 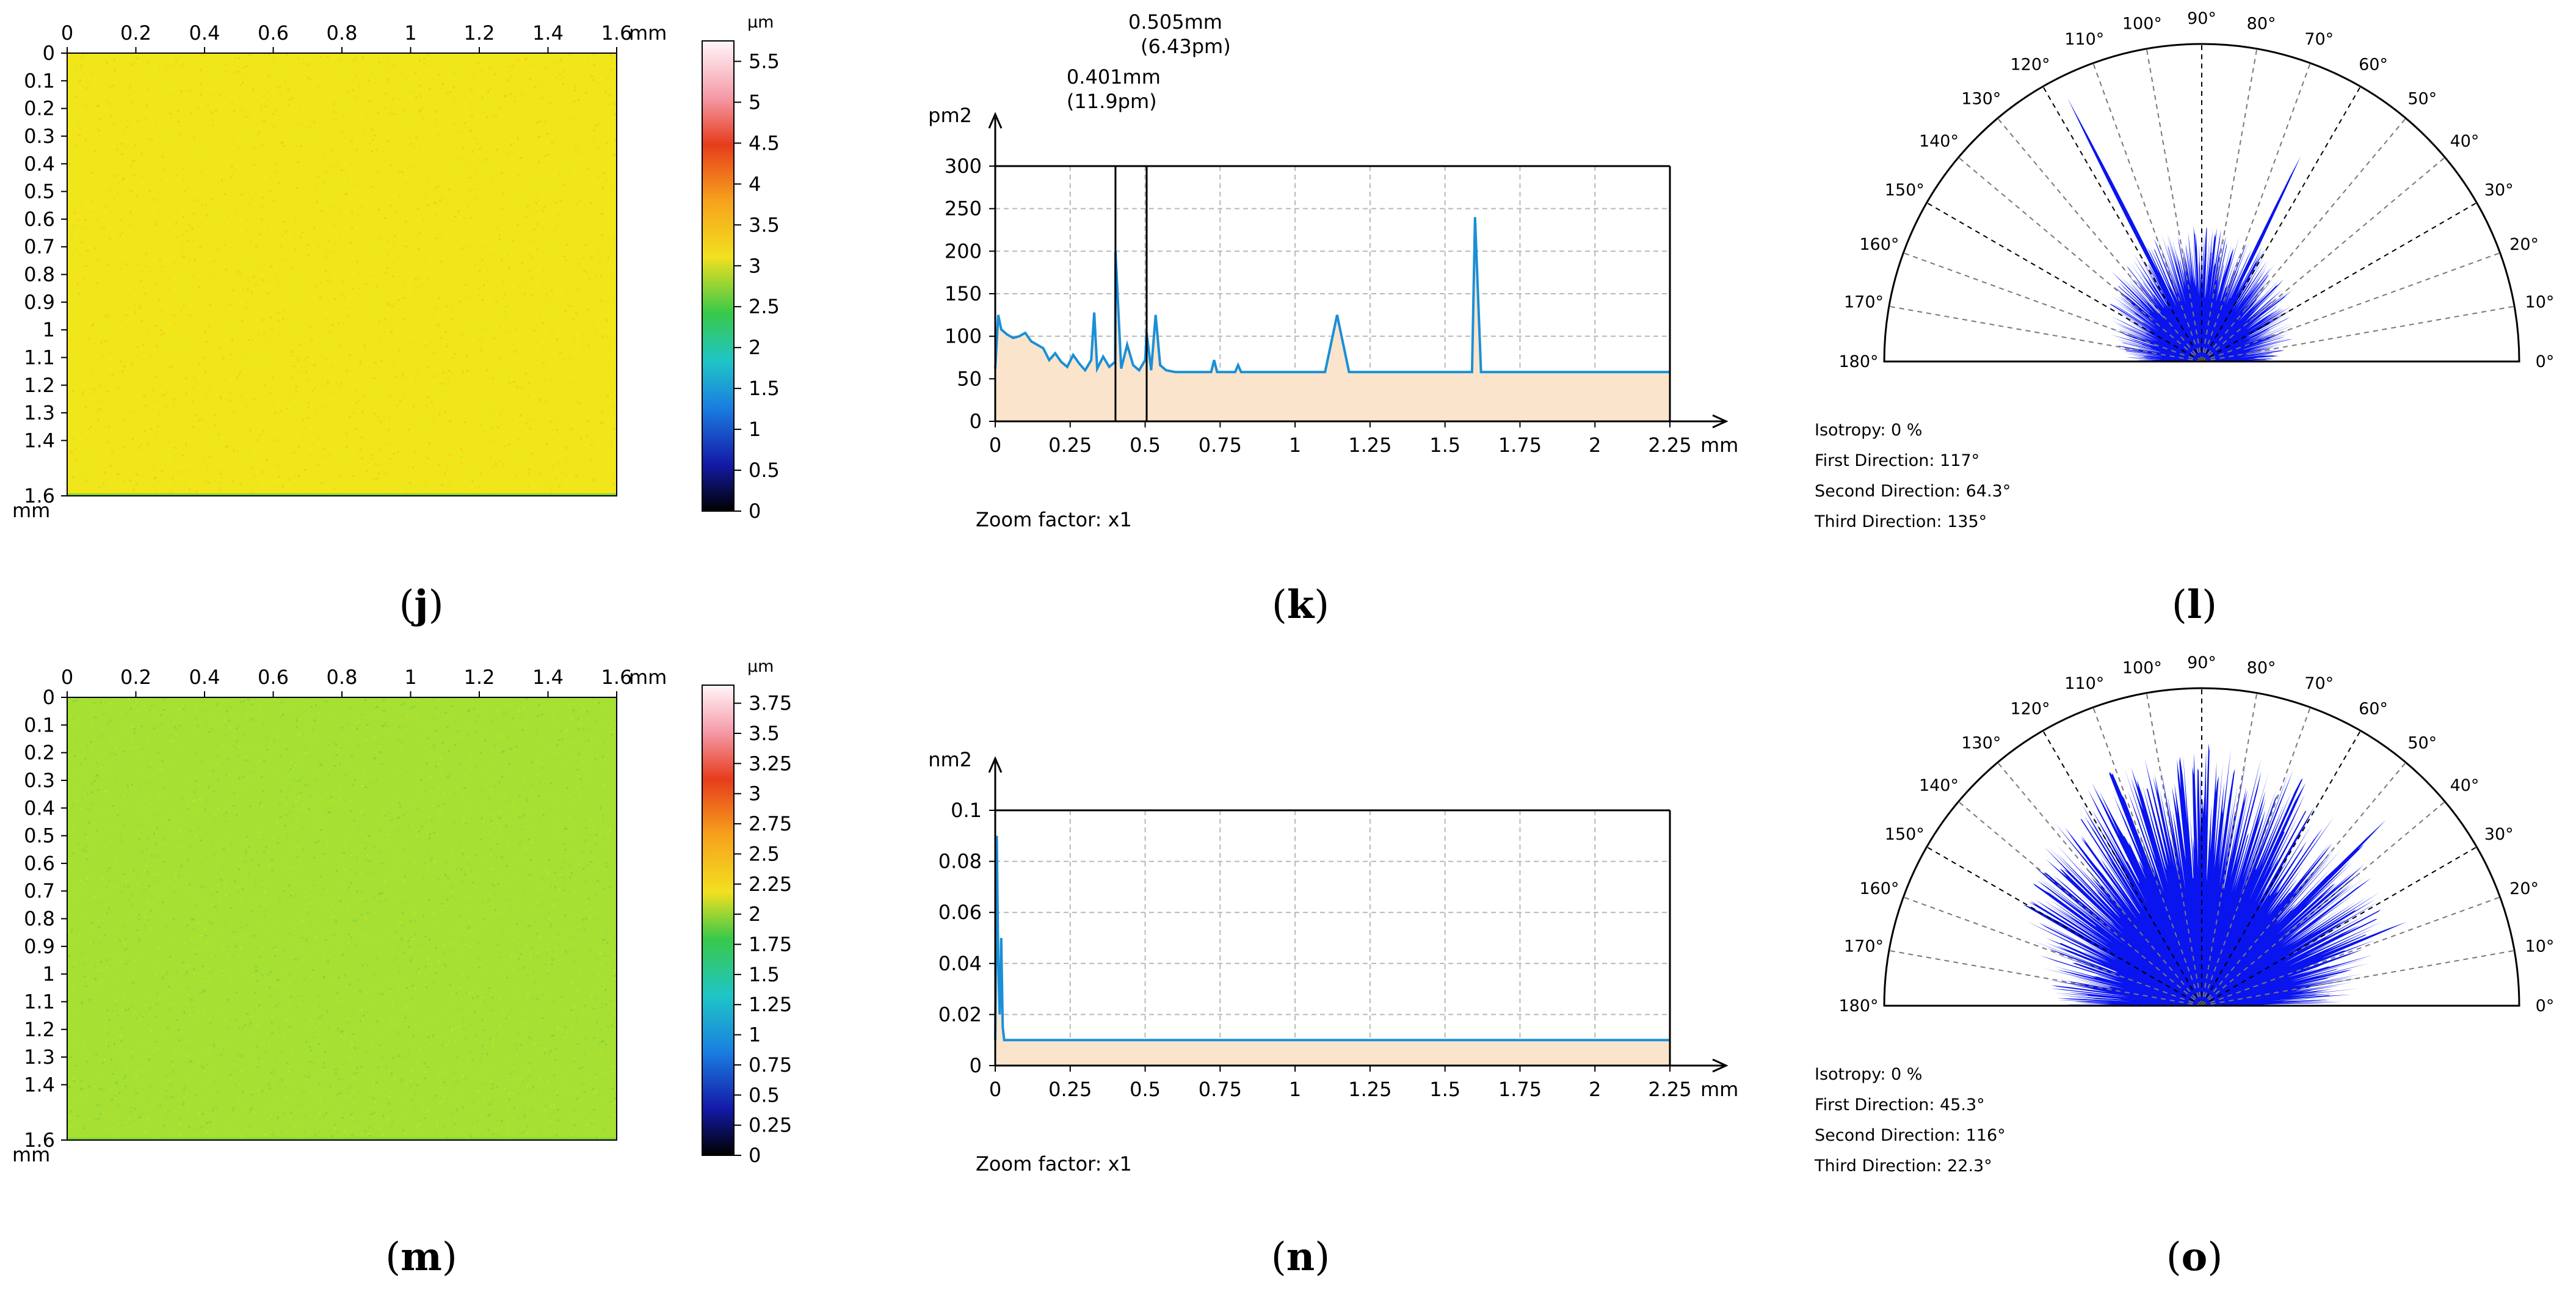 What do you see at coordinates (1720, 421) in the screenshot?
I see `x-axis-arrow` at bounding box center [1720, 421].